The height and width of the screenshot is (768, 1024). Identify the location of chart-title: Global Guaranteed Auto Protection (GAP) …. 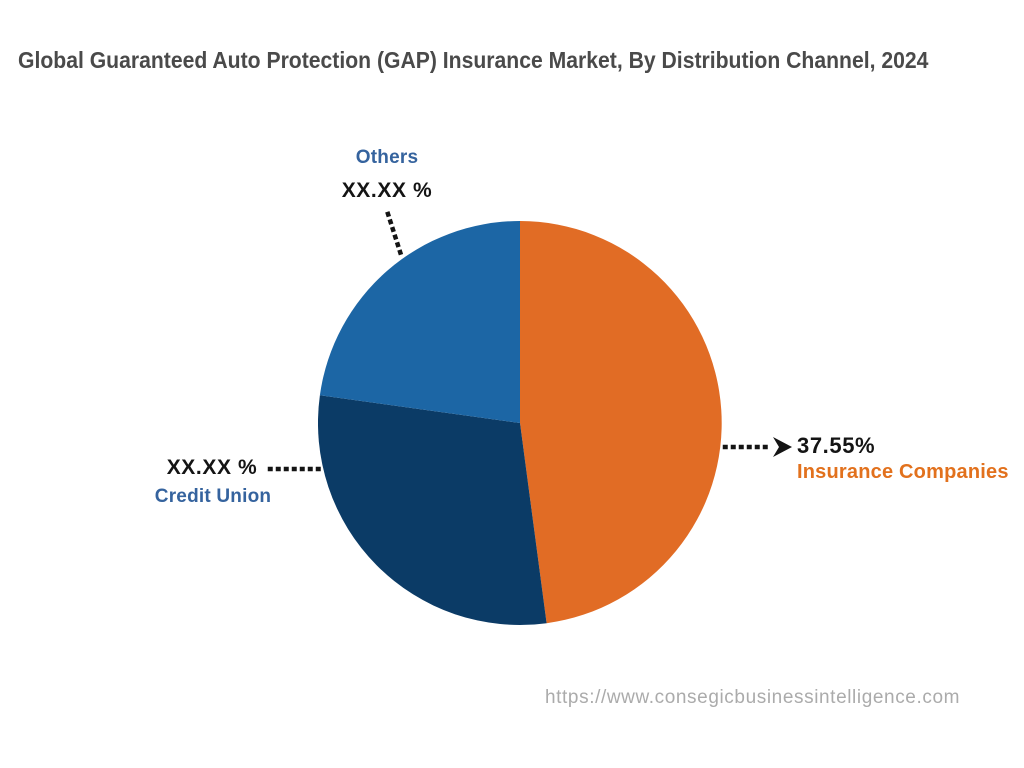
(473, 60).